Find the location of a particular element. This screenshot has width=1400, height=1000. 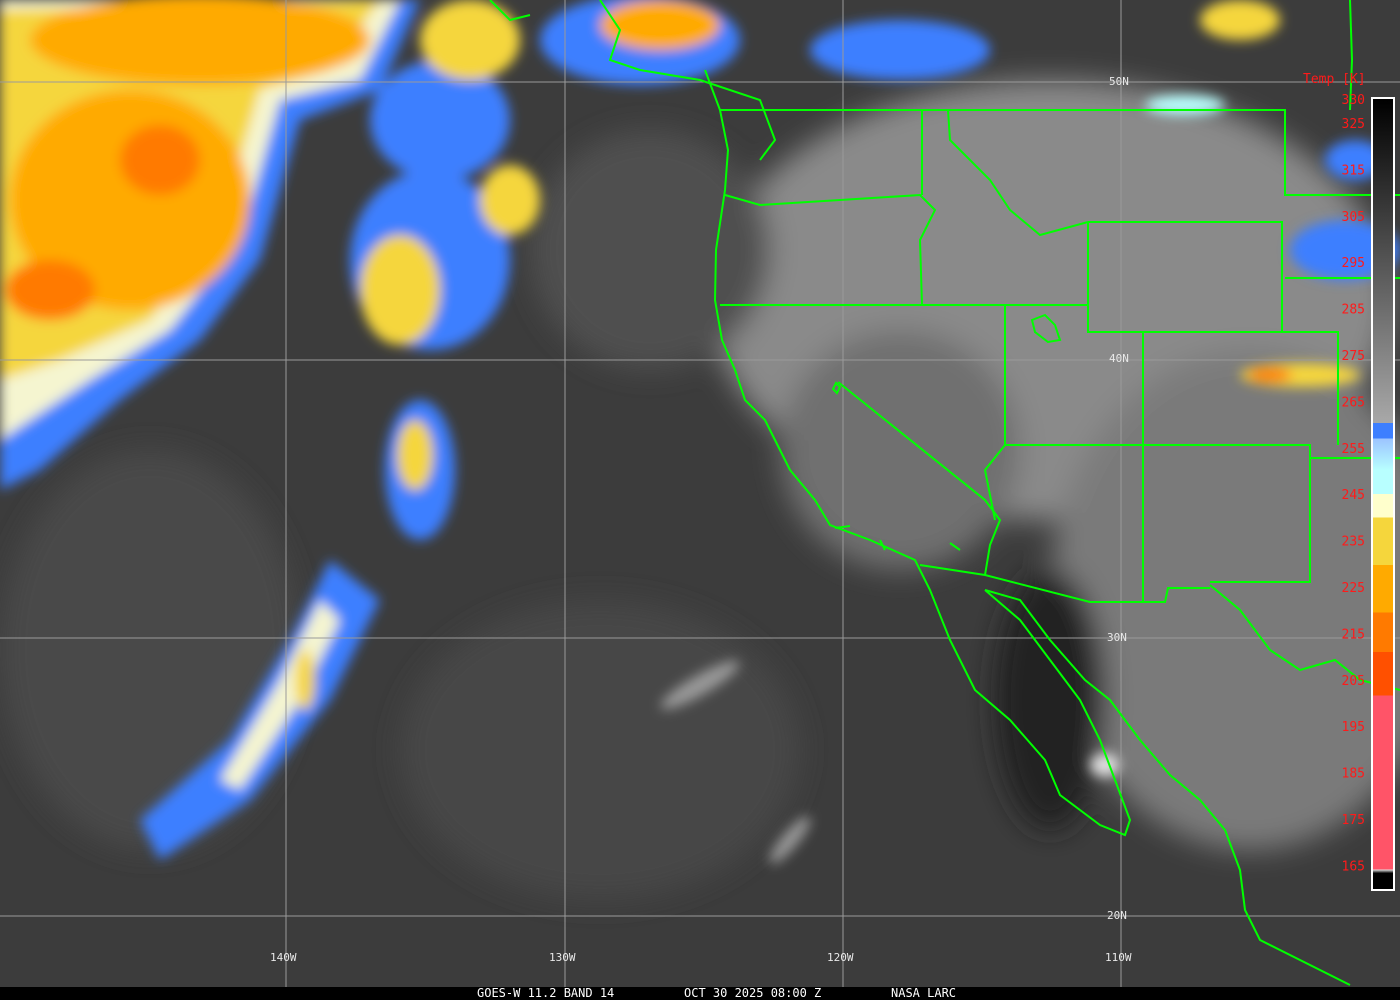

legend-tick: 315 is located at coordinates (1353, 170).